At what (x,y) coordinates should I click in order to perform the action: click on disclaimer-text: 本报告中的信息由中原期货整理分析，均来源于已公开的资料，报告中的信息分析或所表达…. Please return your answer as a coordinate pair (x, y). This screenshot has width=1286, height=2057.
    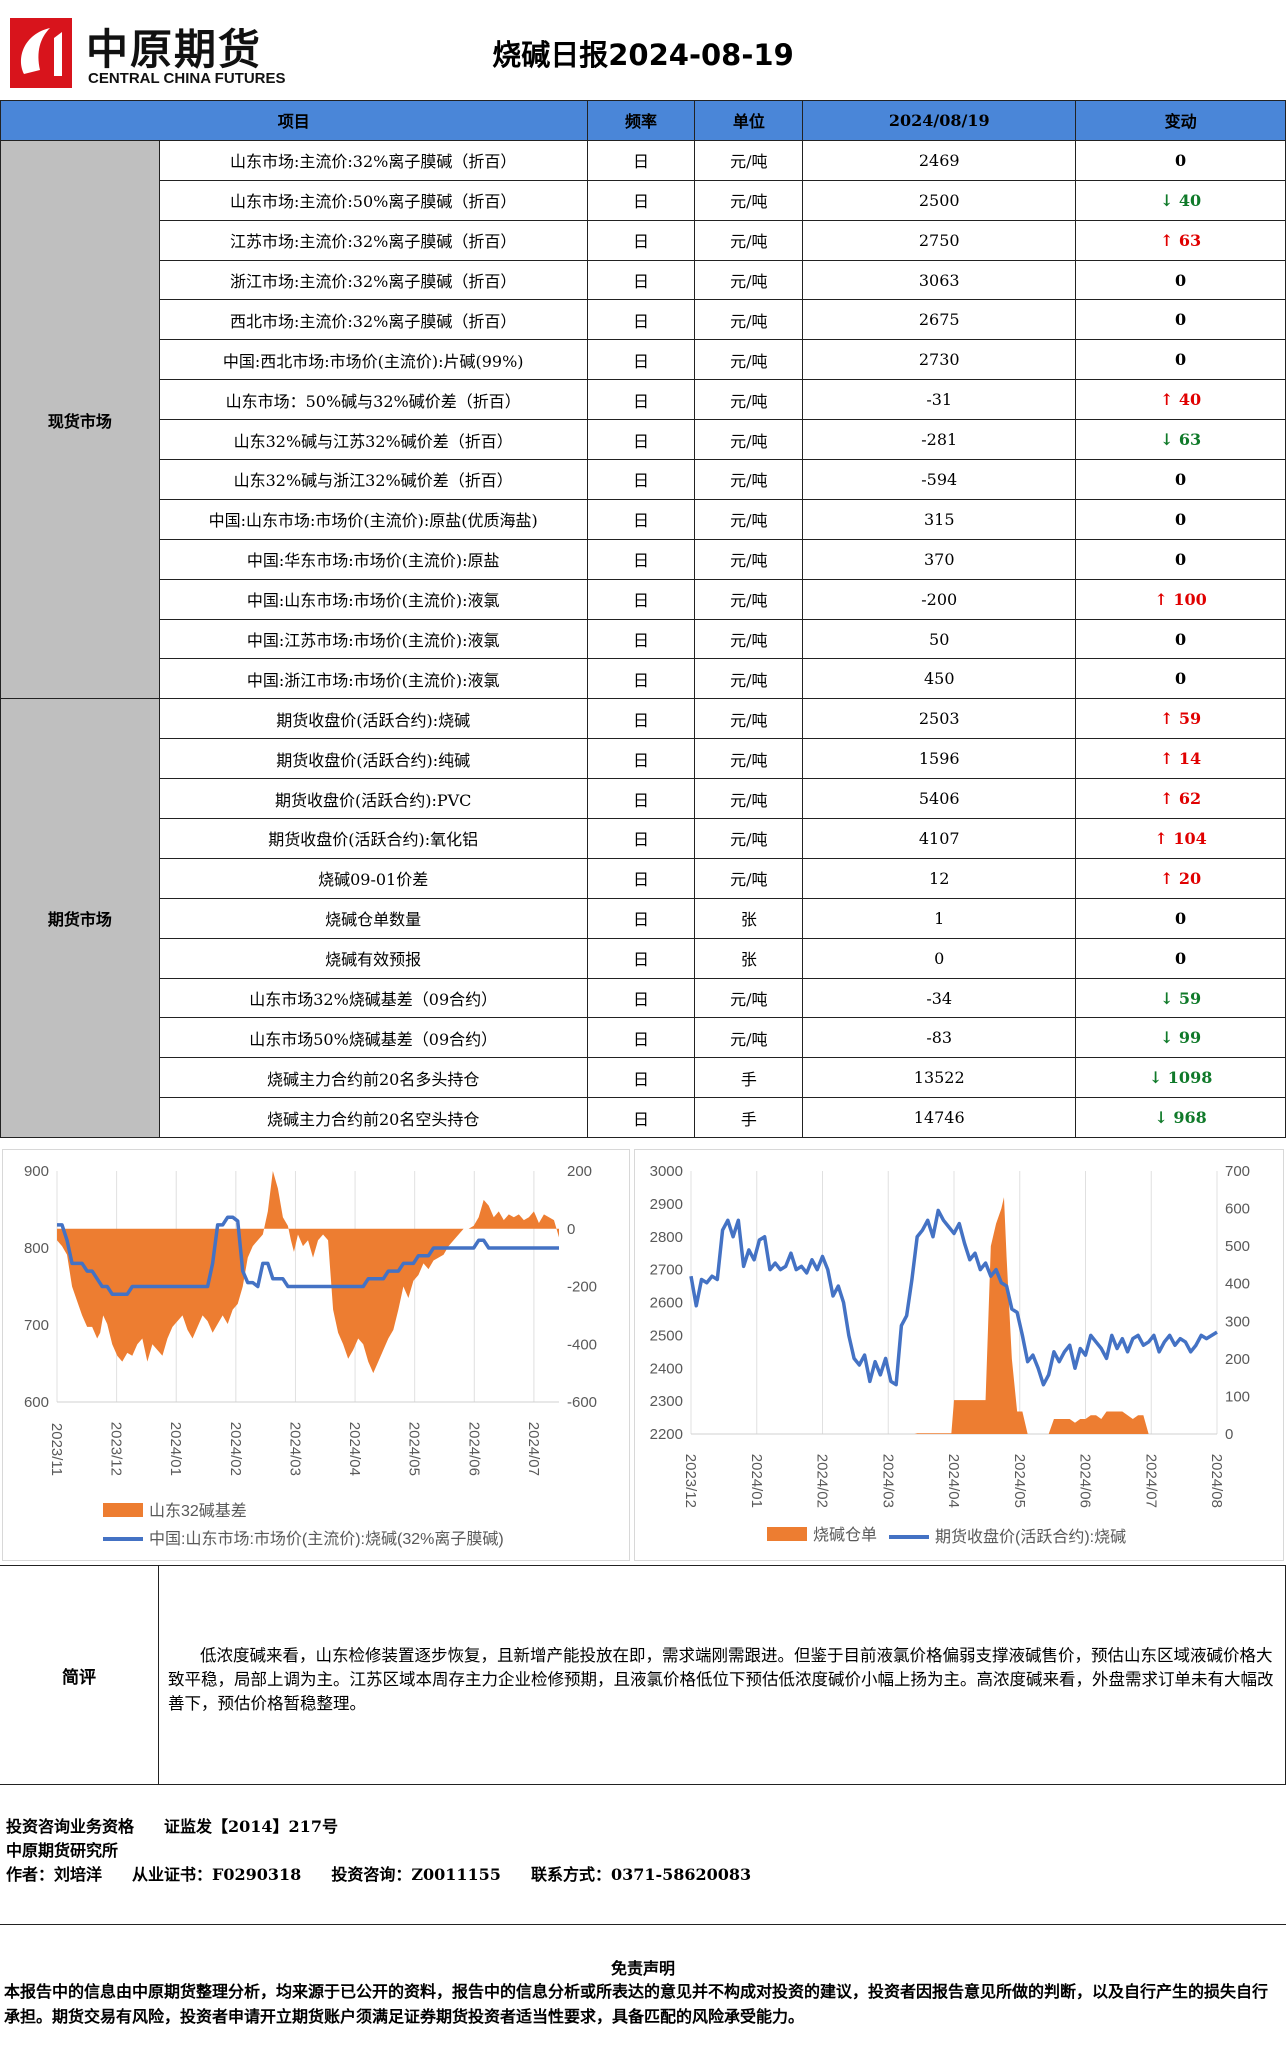
    Looking at the image, I should click on (636, 2004).